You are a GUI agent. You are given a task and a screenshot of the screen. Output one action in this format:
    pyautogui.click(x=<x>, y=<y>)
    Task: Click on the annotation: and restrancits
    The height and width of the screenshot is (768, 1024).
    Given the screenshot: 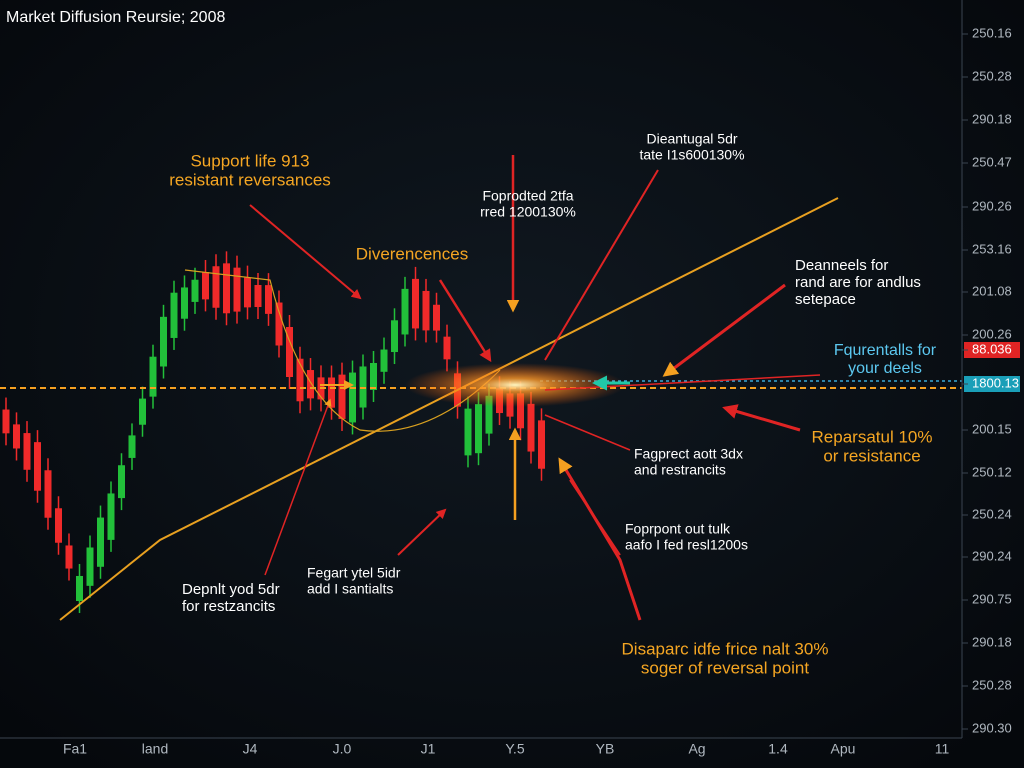 What is the action you would take?
    pyautogui.click(x=680, y=470)
    